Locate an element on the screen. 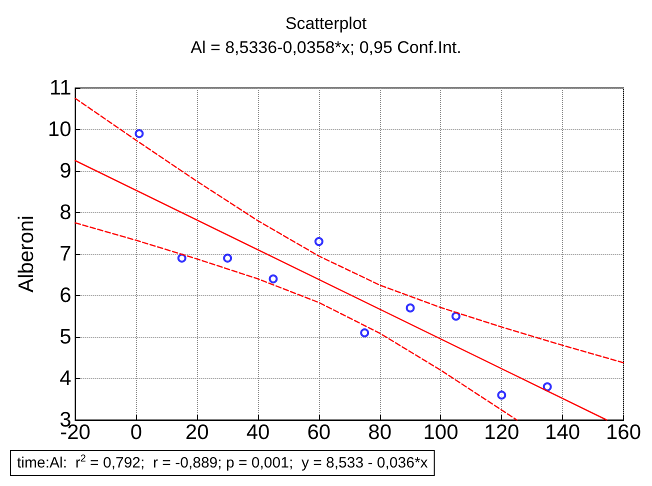 Image resolution: width=652 pixels, height=486 pixels. y-tick-label: 10 is located at coordinates (60, 129).